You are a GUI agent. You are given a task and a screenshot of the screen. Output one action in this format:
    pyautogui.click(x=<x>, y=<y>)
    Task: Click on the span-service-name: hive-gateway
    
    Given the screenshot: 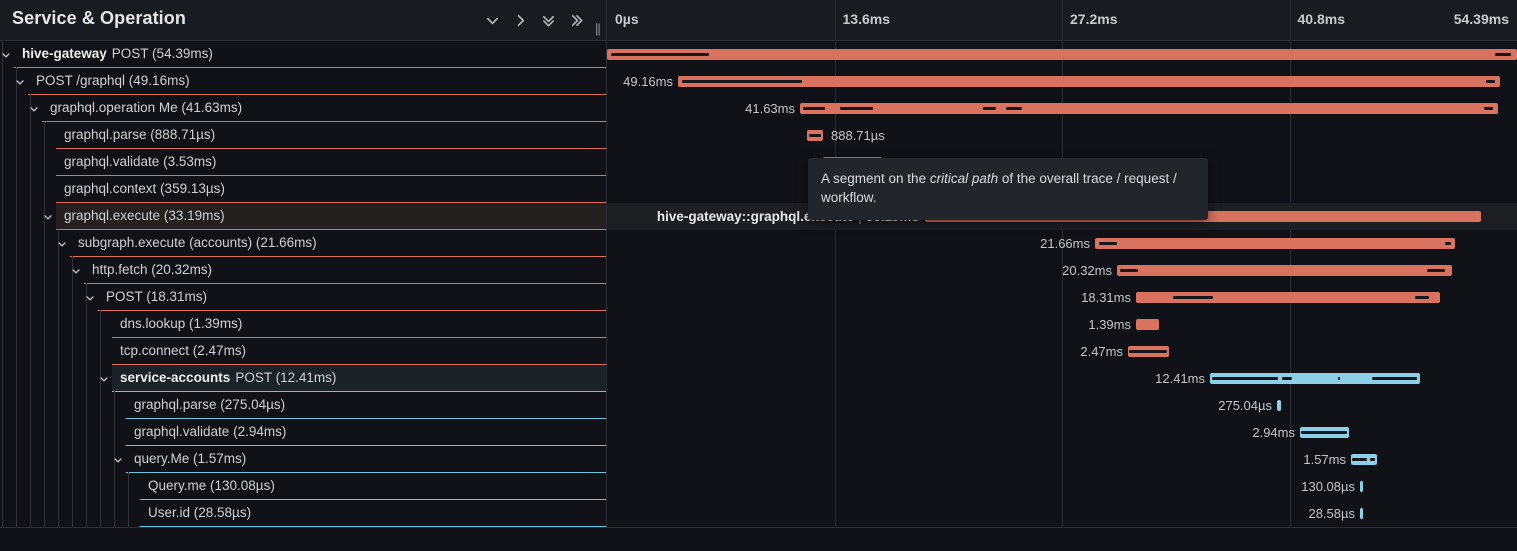 What is the action you would take?
    pyautogui.click(x=64, y=53)
    